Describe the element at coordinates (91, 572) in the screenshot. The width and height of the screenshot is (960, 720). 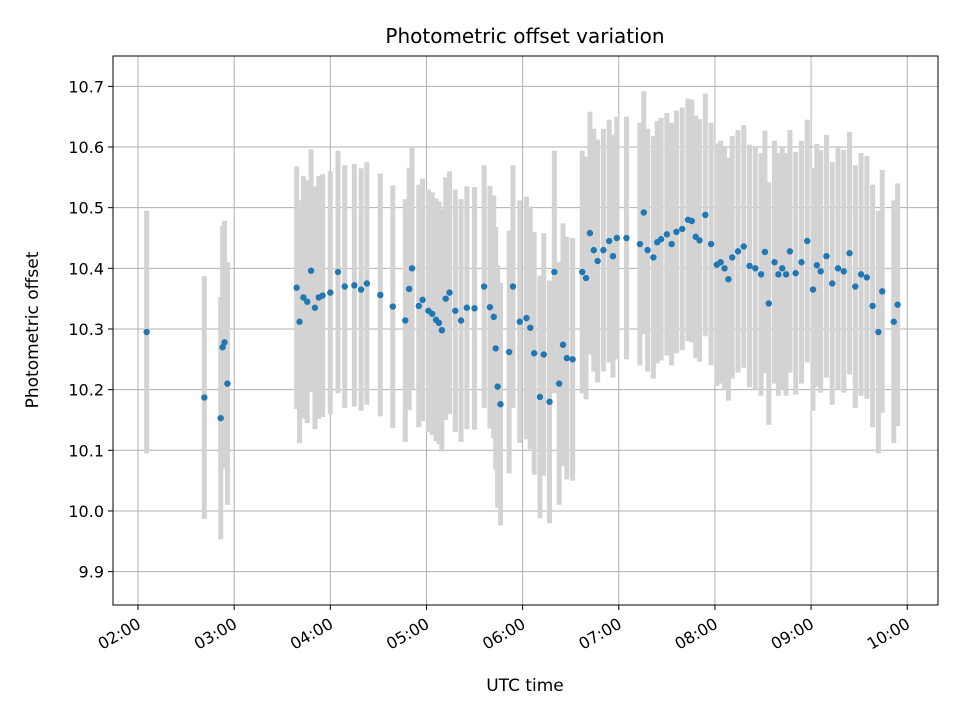
I see `y-tick-label: 9.9` at that location.